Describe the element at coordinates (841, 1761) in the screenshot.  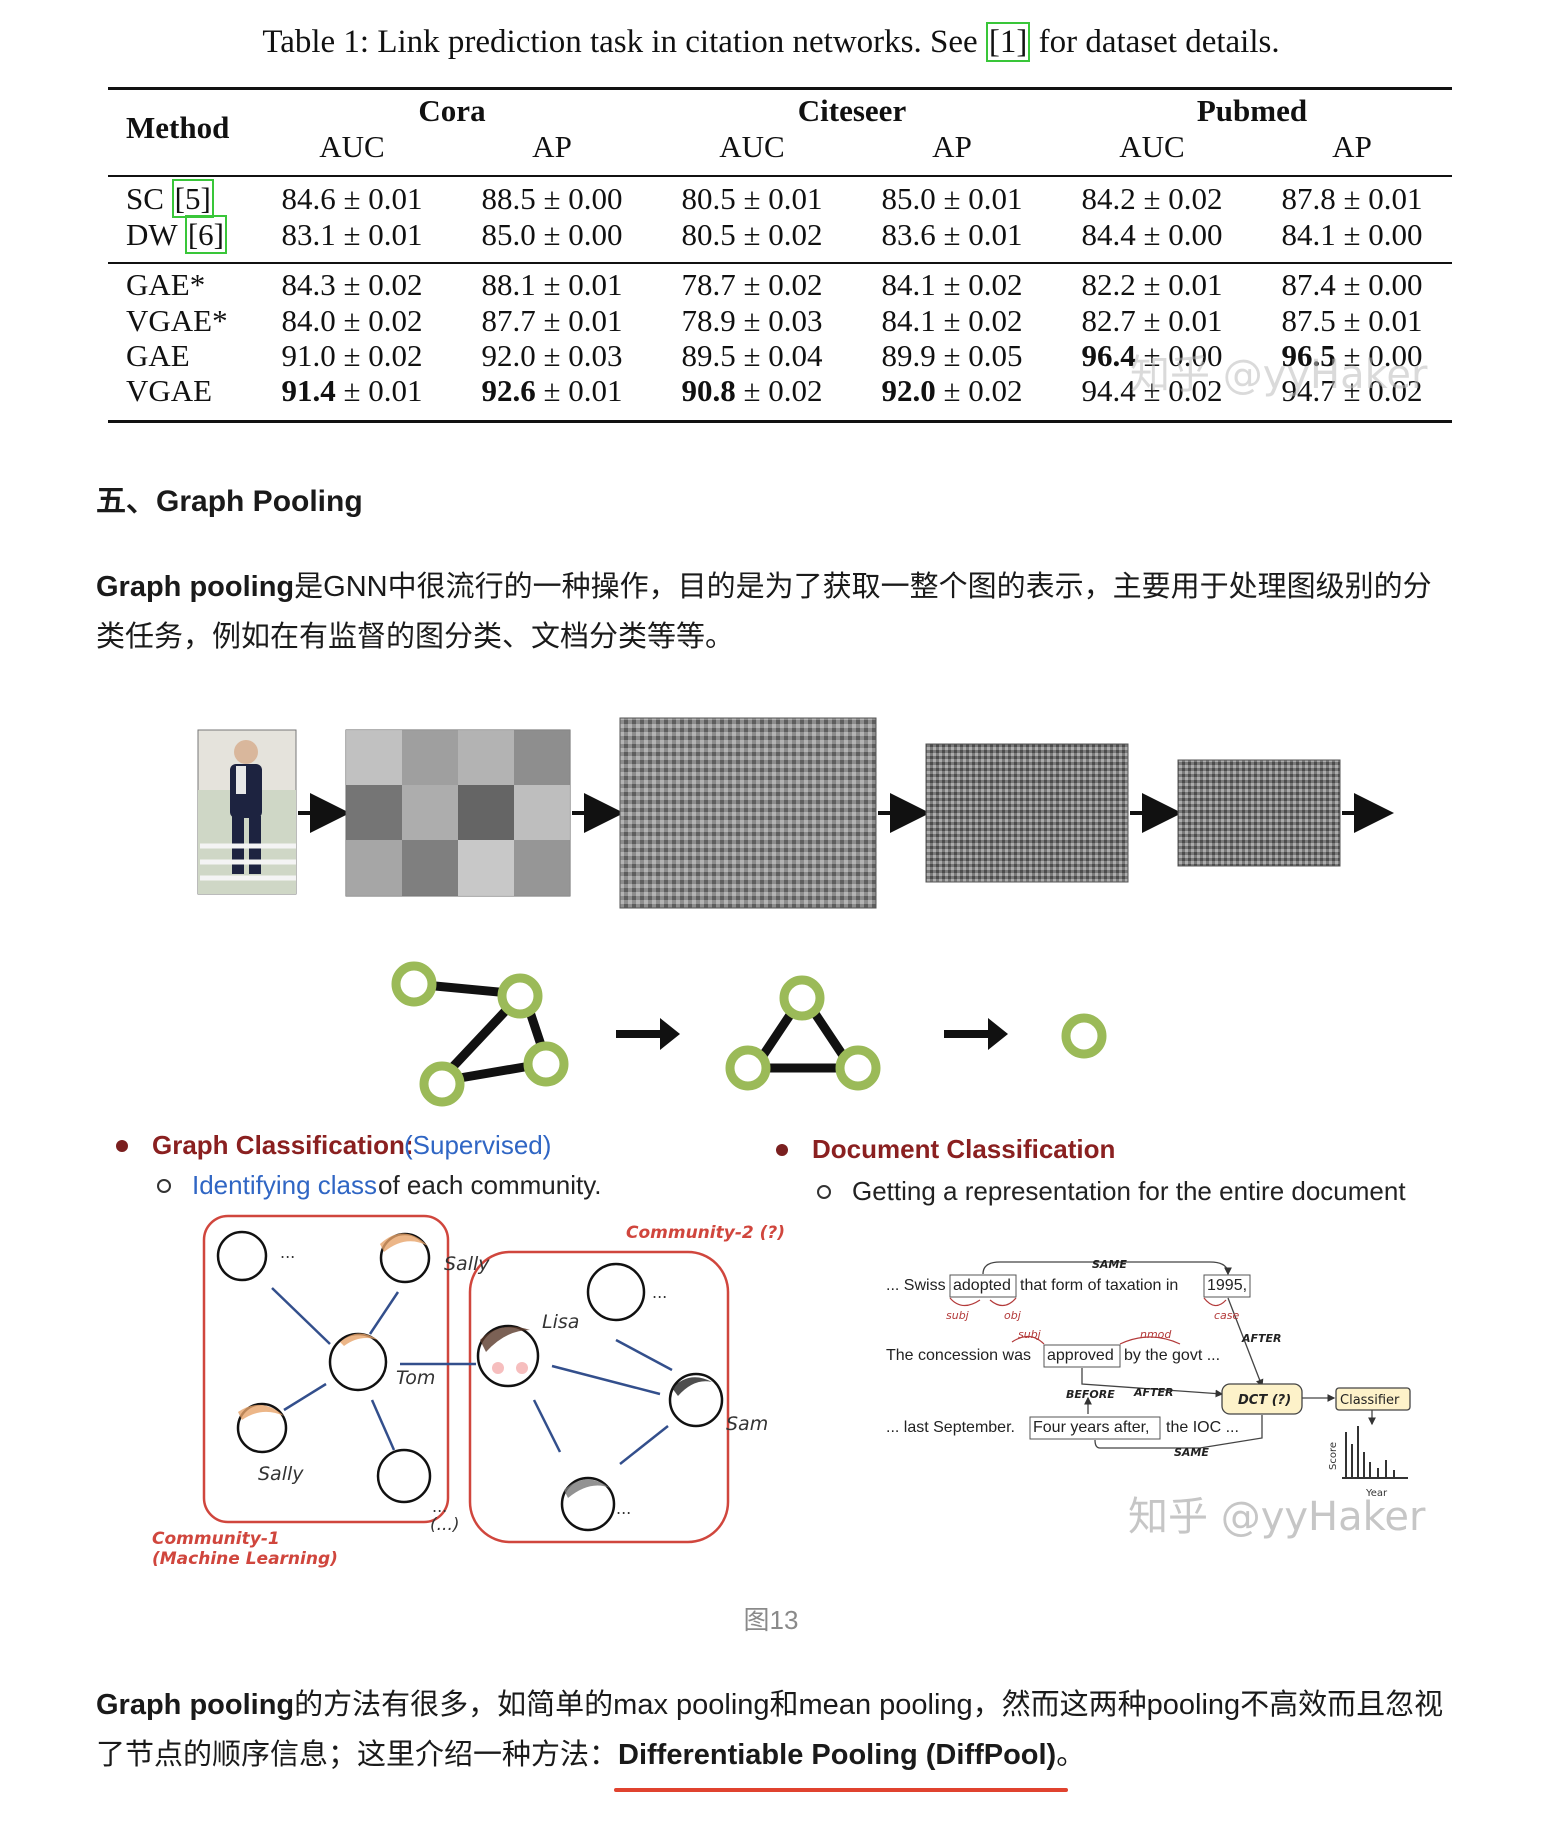
I see `diffpool-highlight: Differentiable Pooling (DiffPool)` at that location.